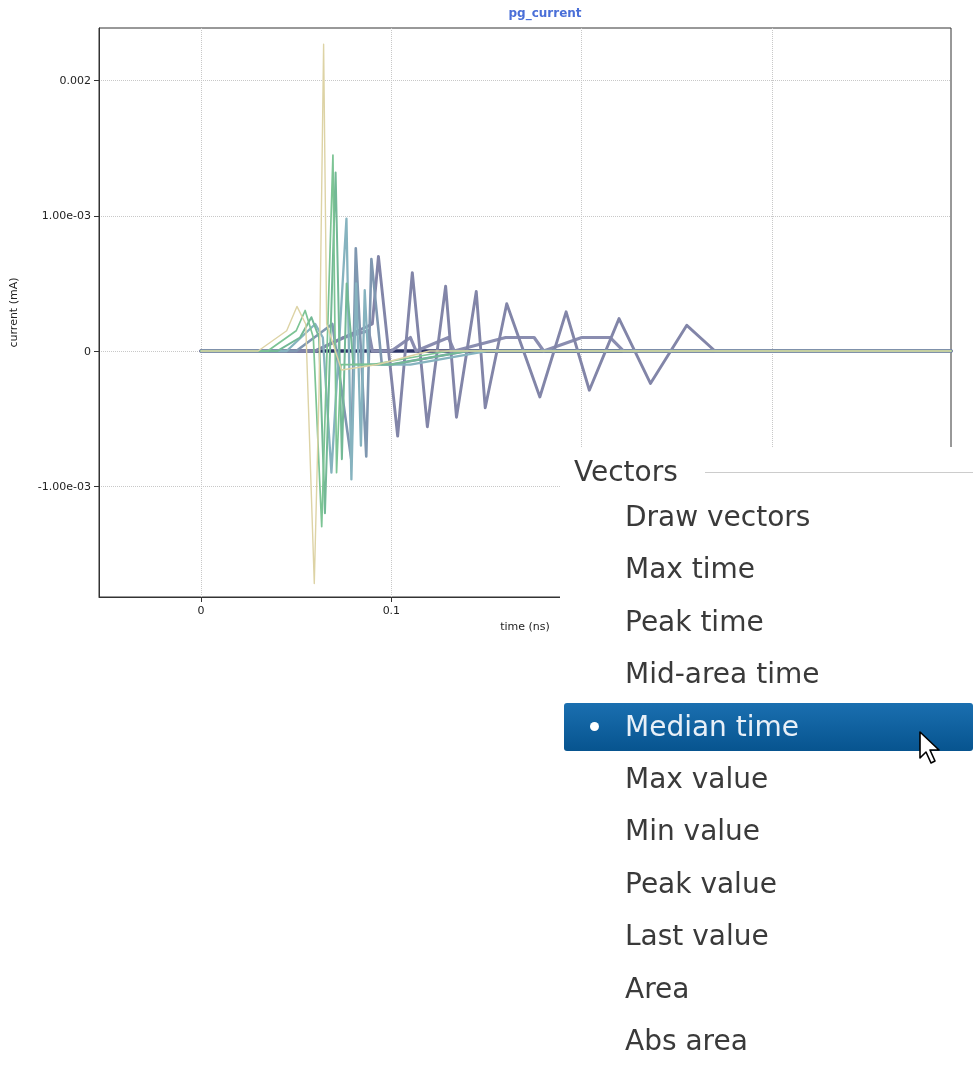 Image resolution: width=973 pixels, height=1066 pixels. I want to click on chart-title: pg_current, so click(545, 13).